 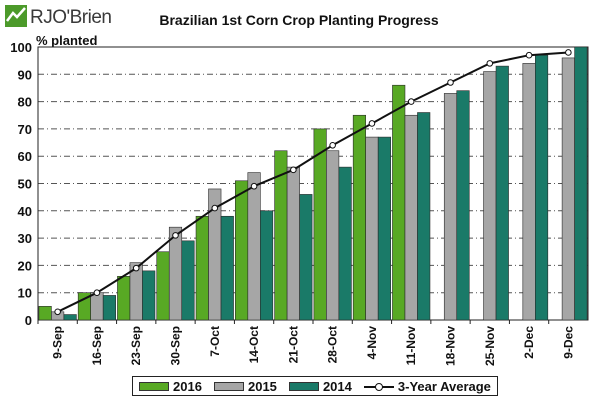 What do you see at coordinates (228, 386) in the screenshot?
I see `legend-swatch-2015` at bounding box center [228, 386].